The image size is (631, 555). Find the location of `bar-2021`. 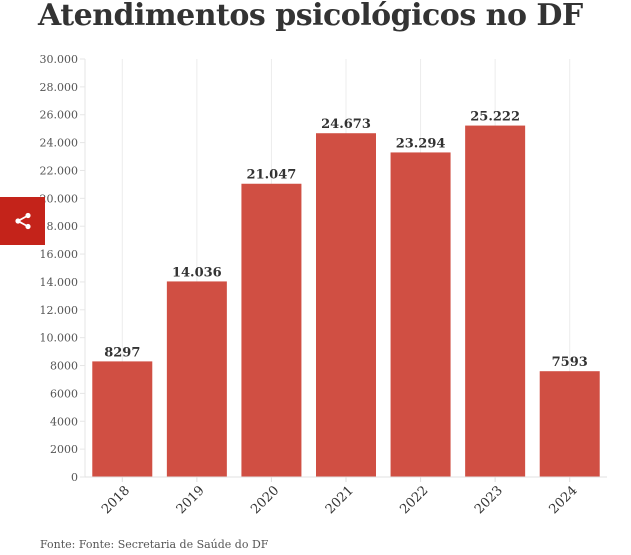

bar-2021 is located at coordinates (346, 305).